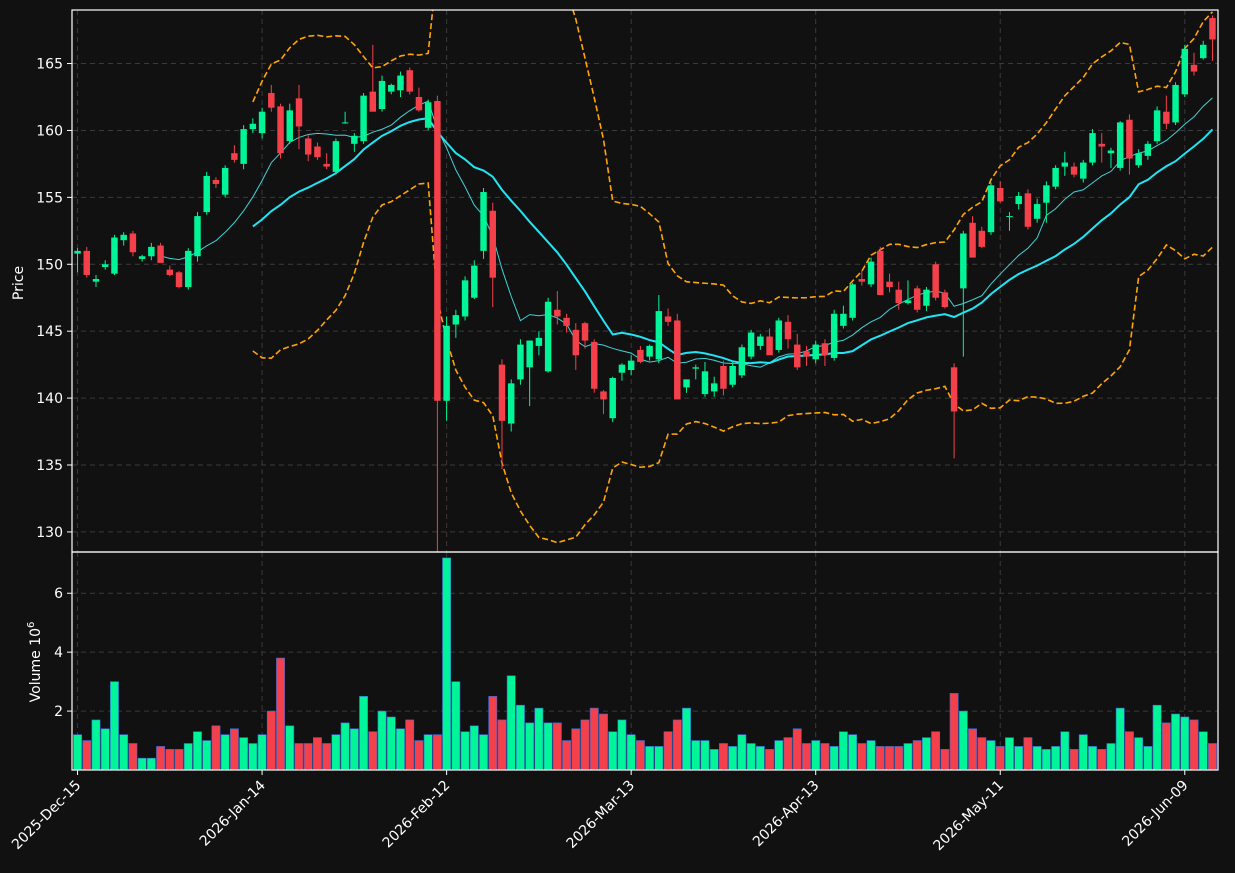 The image size is (1235, 873). Describe the element at coordinates (36, 639) in the screenshot. I see `volume-axis-unit-base: 10` at that location.